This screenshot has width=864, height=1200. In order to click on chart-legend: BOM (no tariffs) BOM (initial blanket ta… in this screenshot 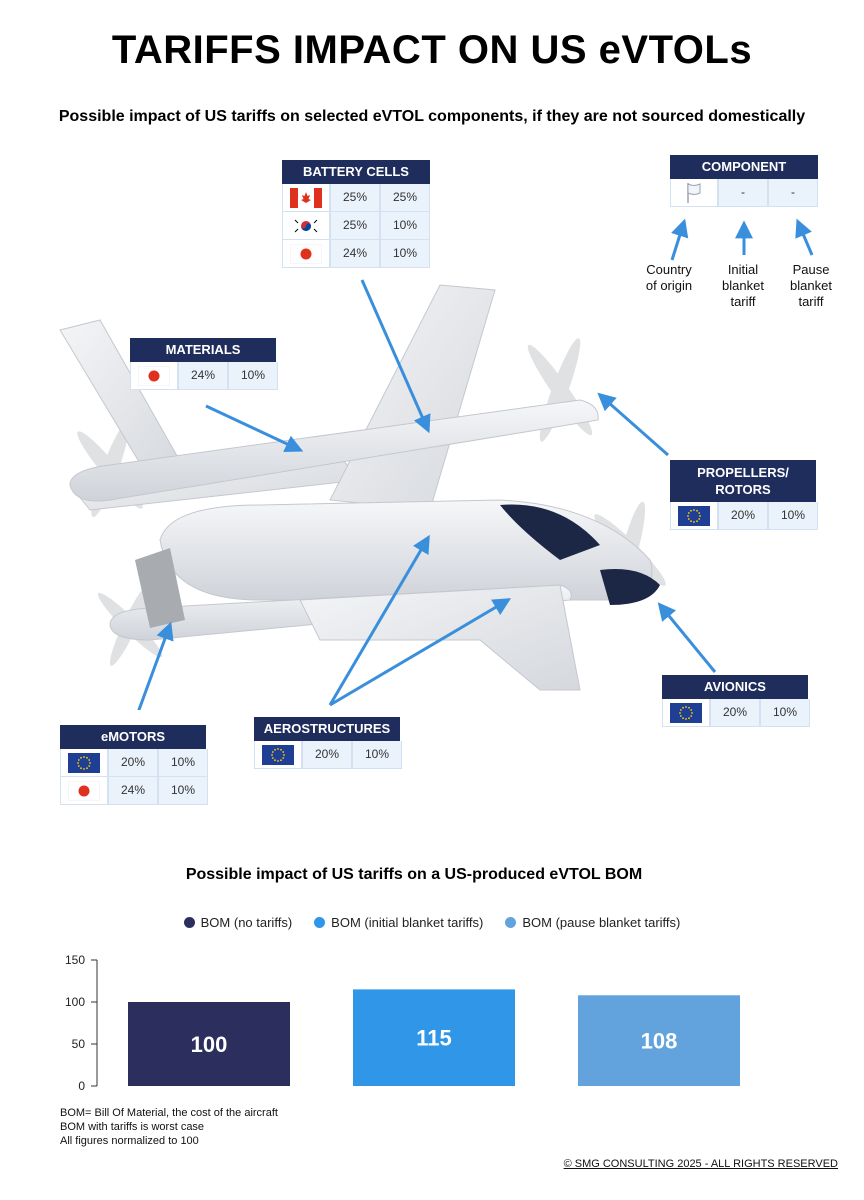, I will do `click(432, 922)`.